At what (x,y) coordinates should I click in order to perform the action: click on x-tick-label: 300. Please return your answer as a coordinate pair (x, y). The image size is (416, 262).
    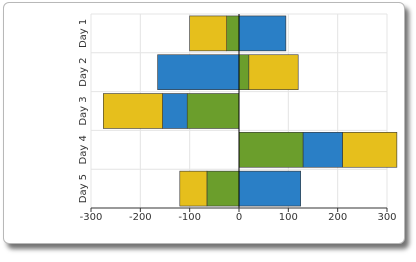
    Looking at the image, I should click on (386, 217).